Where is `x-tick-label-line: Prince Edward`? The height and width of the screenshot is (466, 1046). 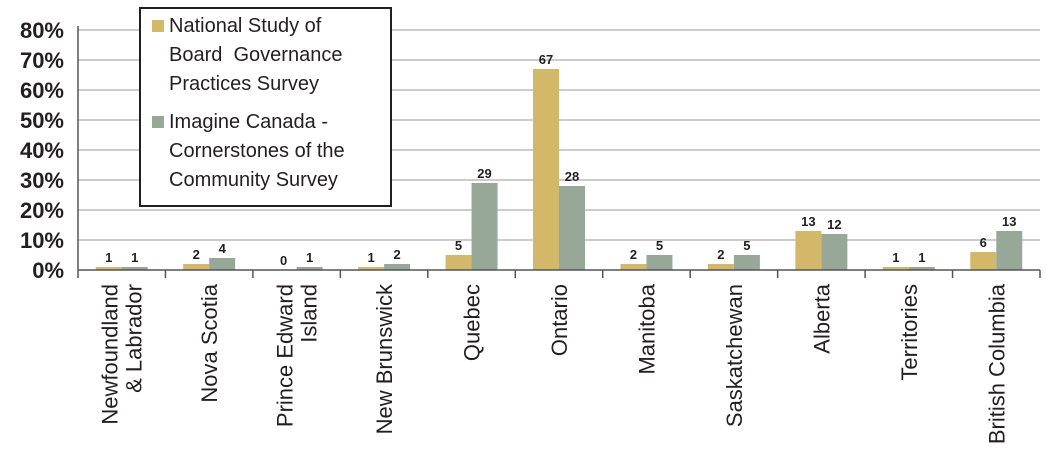 x-tick-label-line: Prince Edward is located at coordinates (285, 355).